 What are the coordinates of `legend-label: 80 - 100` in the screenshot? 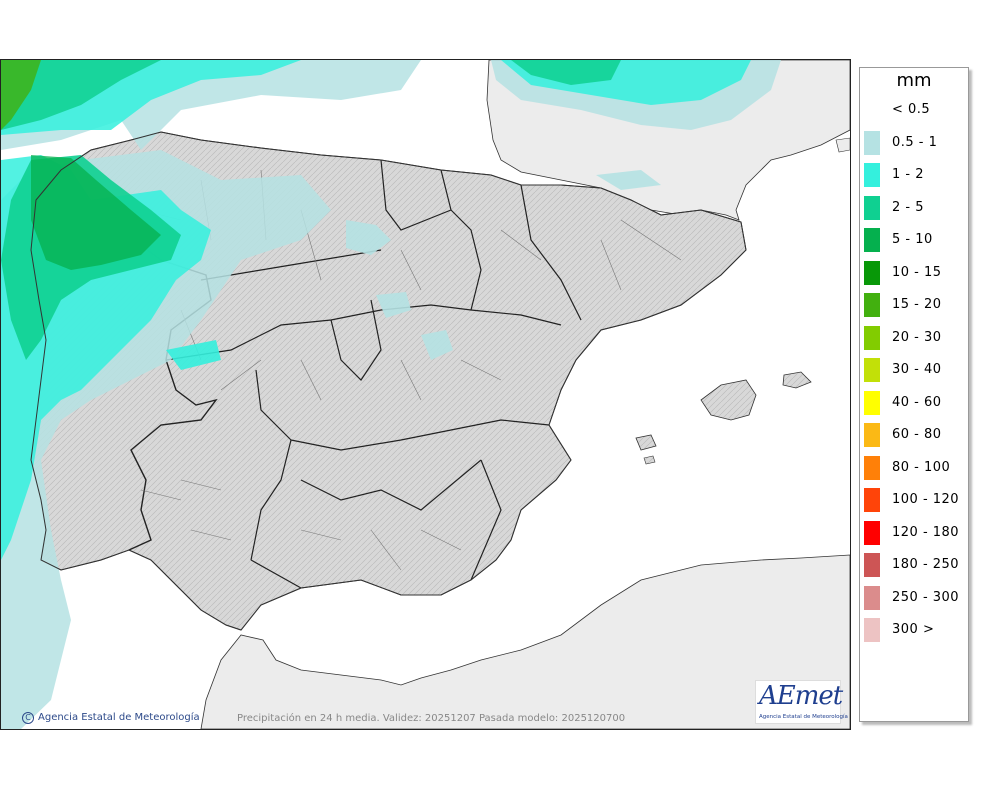 It's located at (921, 467).